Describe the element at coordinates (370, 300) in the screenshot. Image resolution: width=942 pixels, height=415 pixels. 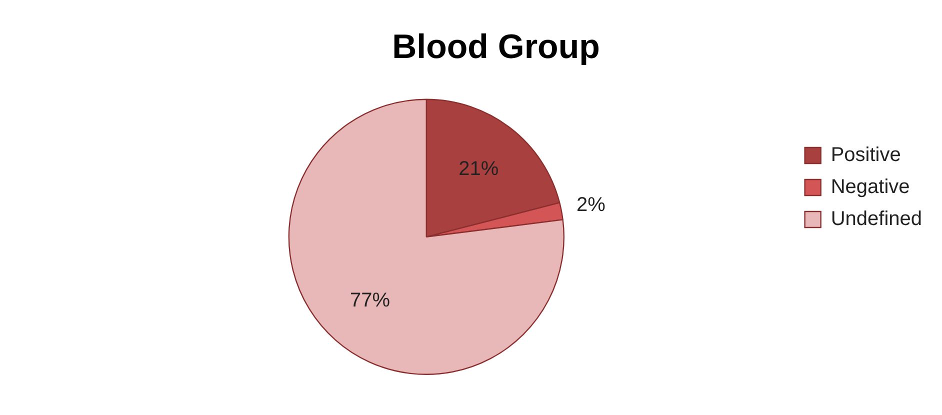
I see `data-label: 77%` at that location.